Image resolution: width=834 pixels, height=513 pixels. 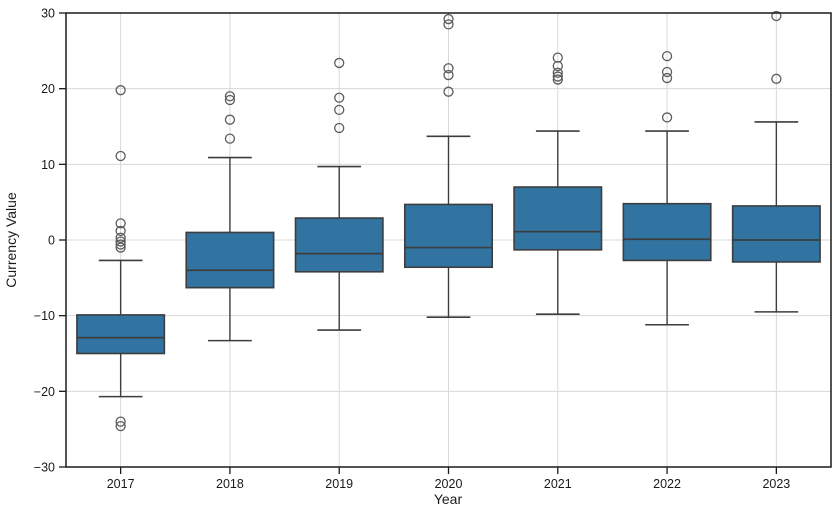 What do you see at coordinates (776, 161) in the screenshot?
I see `box-group-2023` at bounding box center [776, 161].